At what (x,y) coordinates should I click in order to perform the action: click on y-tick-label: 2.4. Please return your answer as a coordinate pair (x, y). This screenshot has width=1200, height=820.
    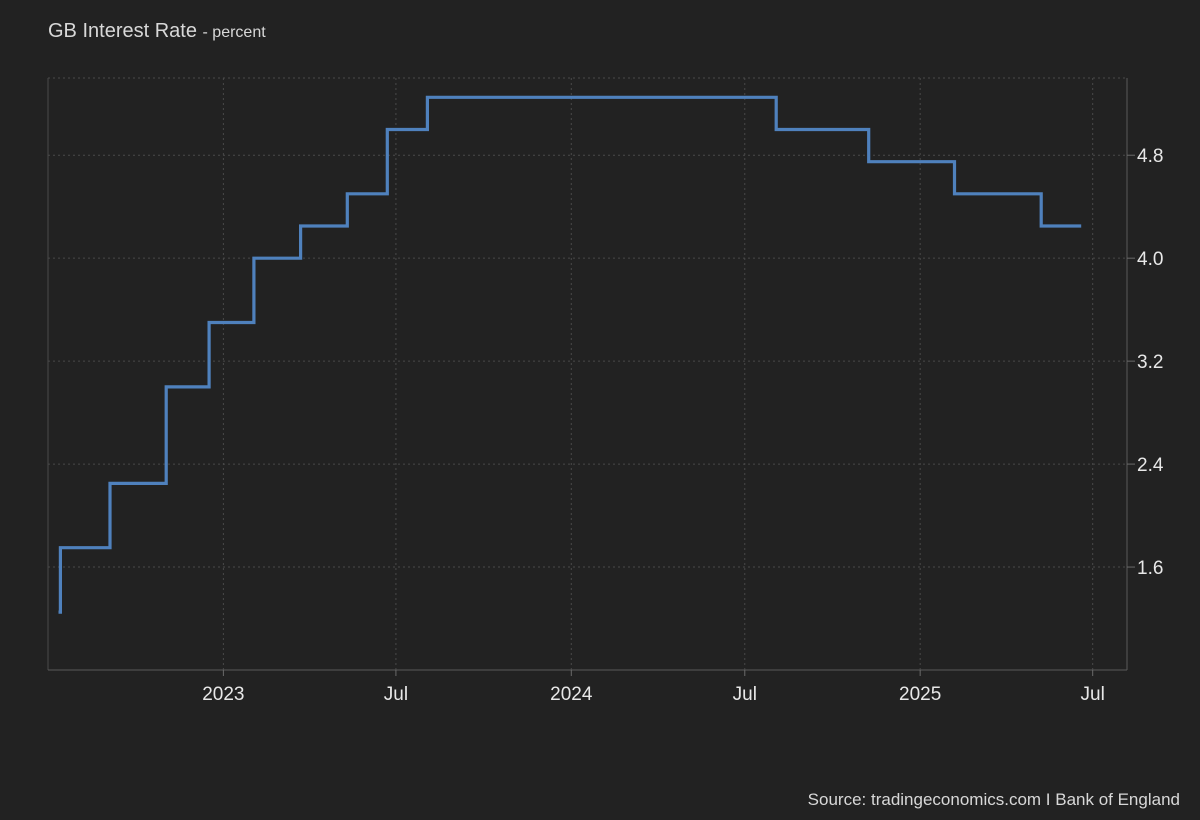
    Looking at the image, I should click on (1150, 465).